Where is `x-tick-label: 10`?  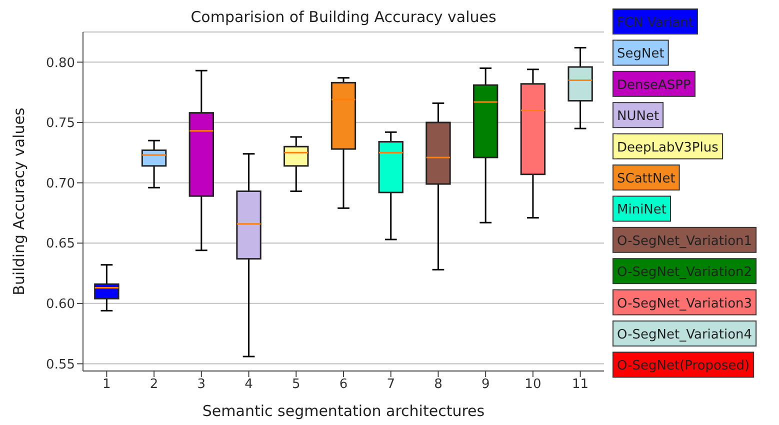
x-tick-label: 10 is located at coordinates (533, 384).